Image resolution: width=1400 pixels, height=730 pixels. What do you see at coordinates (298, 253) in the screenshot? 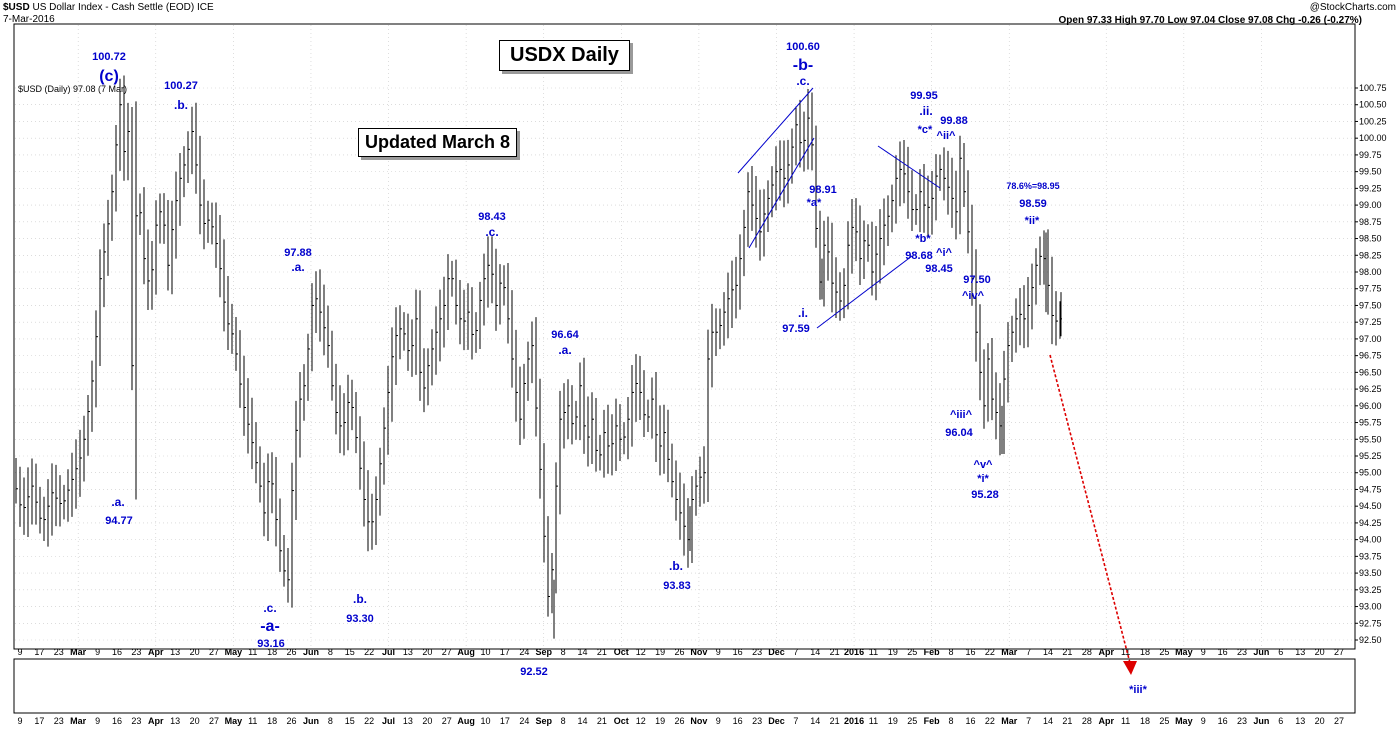
I see `wave-label: 97.88` at bounding box center [298, 253].